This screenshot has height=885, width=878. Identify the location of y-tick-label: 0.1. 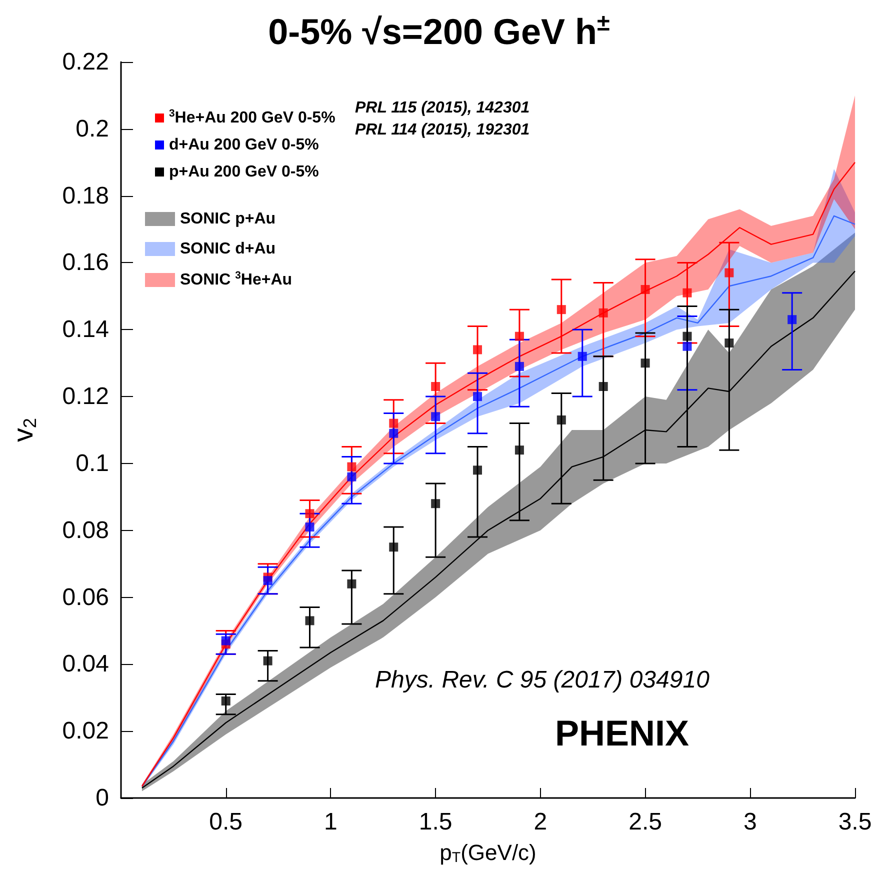
(92, 463).